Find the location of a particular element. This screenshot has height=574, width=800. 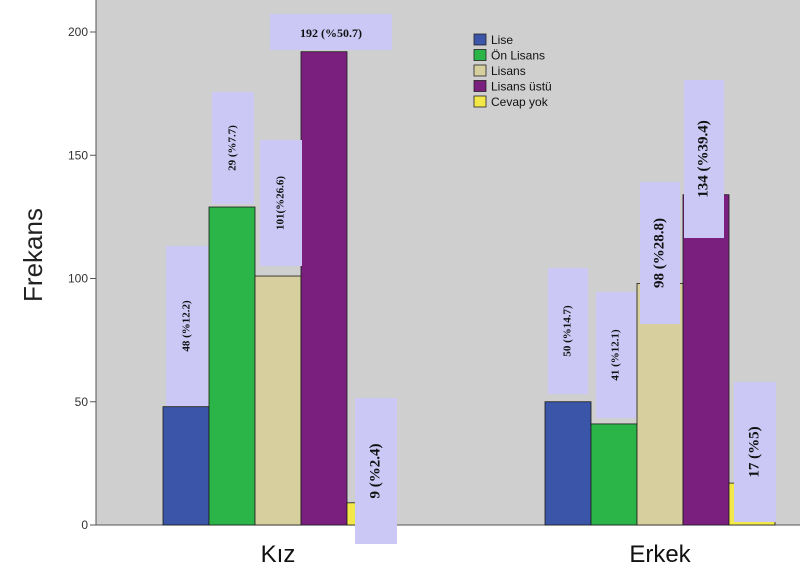

y-axis-title: Frekans is located at coordinates (33, 255).